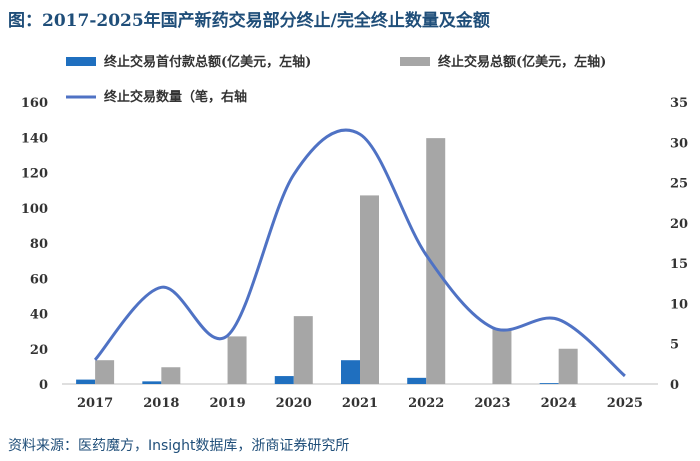 The height and width of the screenshot is (461, 700). What do you see at coordinates (227, 403) in the screenshot?
I see `x-tick-label: 2019` at bounding box center [227, 403].